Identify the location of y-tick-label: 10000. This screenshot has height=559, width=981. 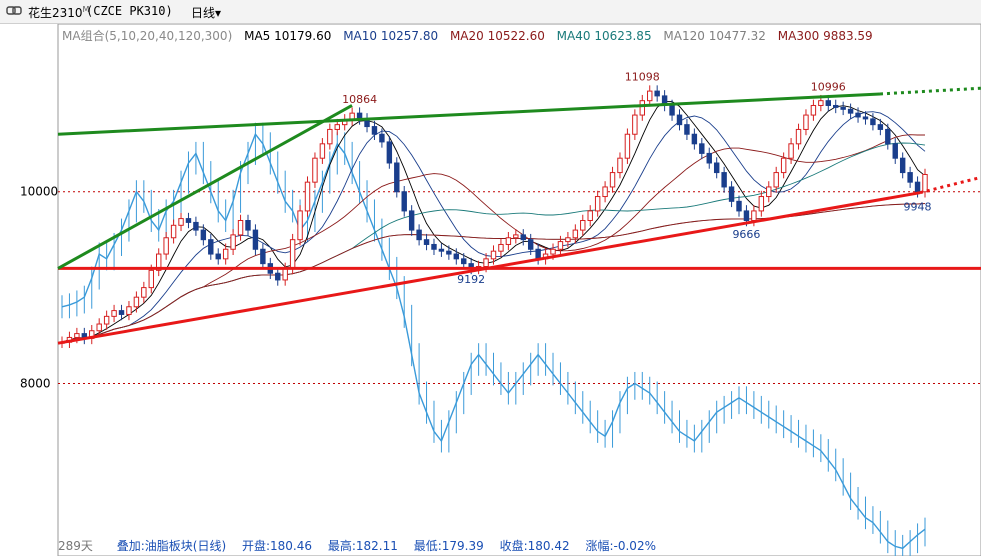
(39, 192).